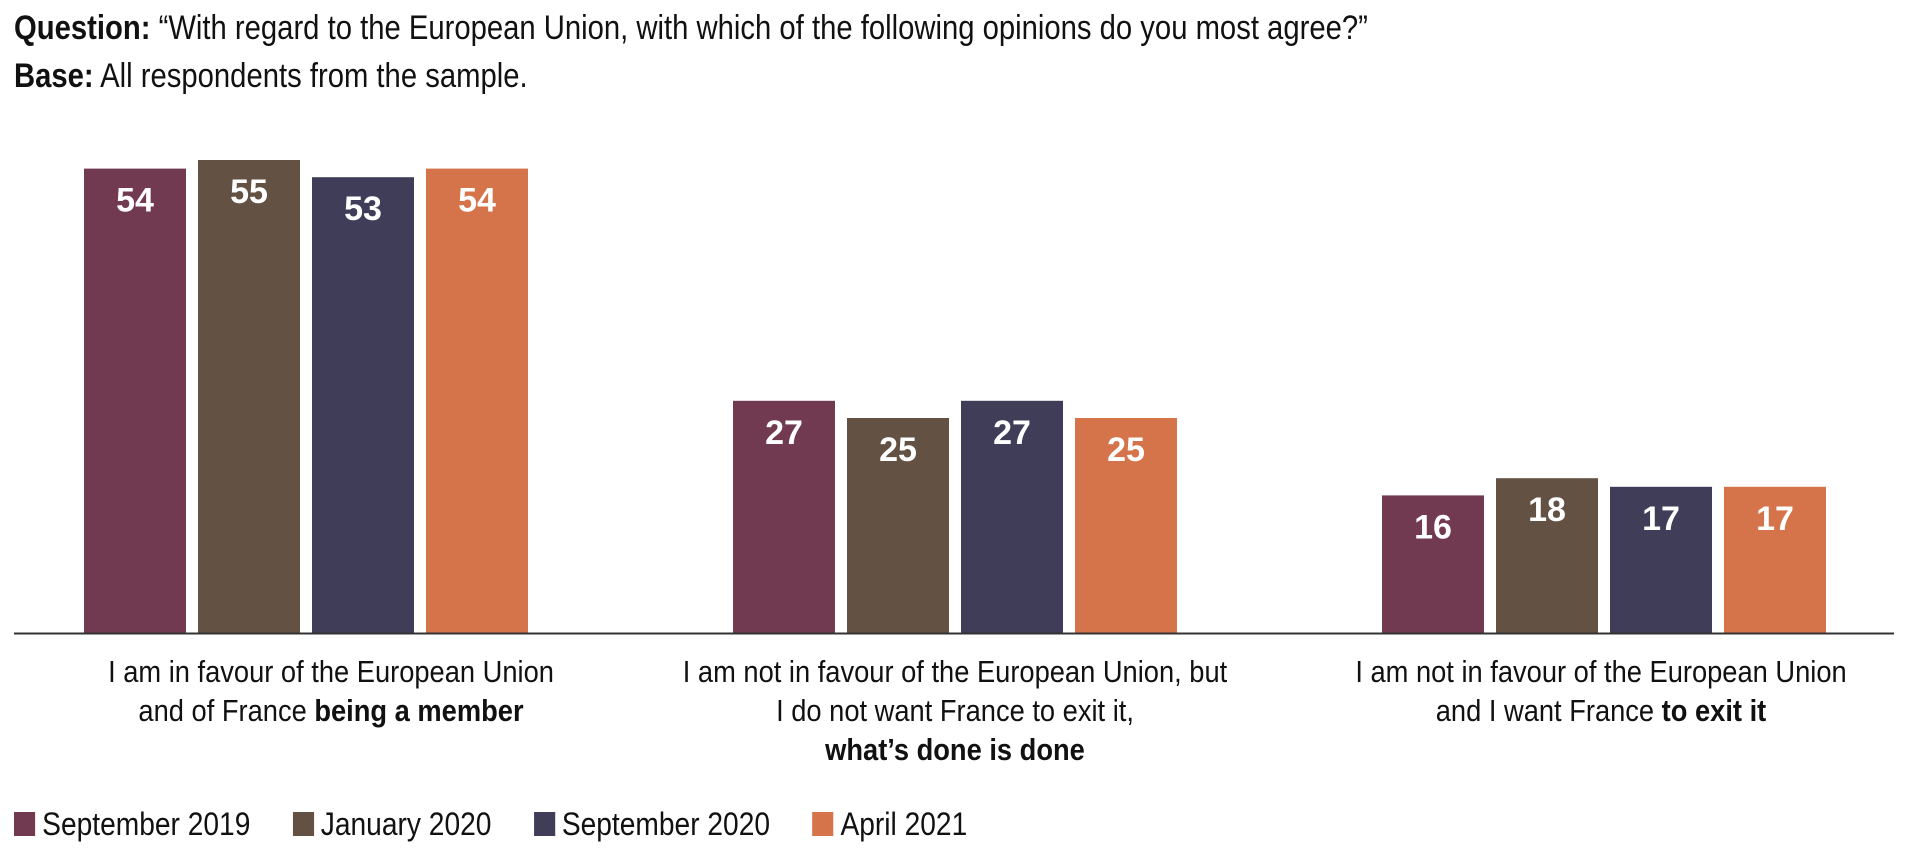  What do you see at coordinates (146, 823) in the screenshot?
I see `legend-label: September 2019` at bounding box center [146, 823].